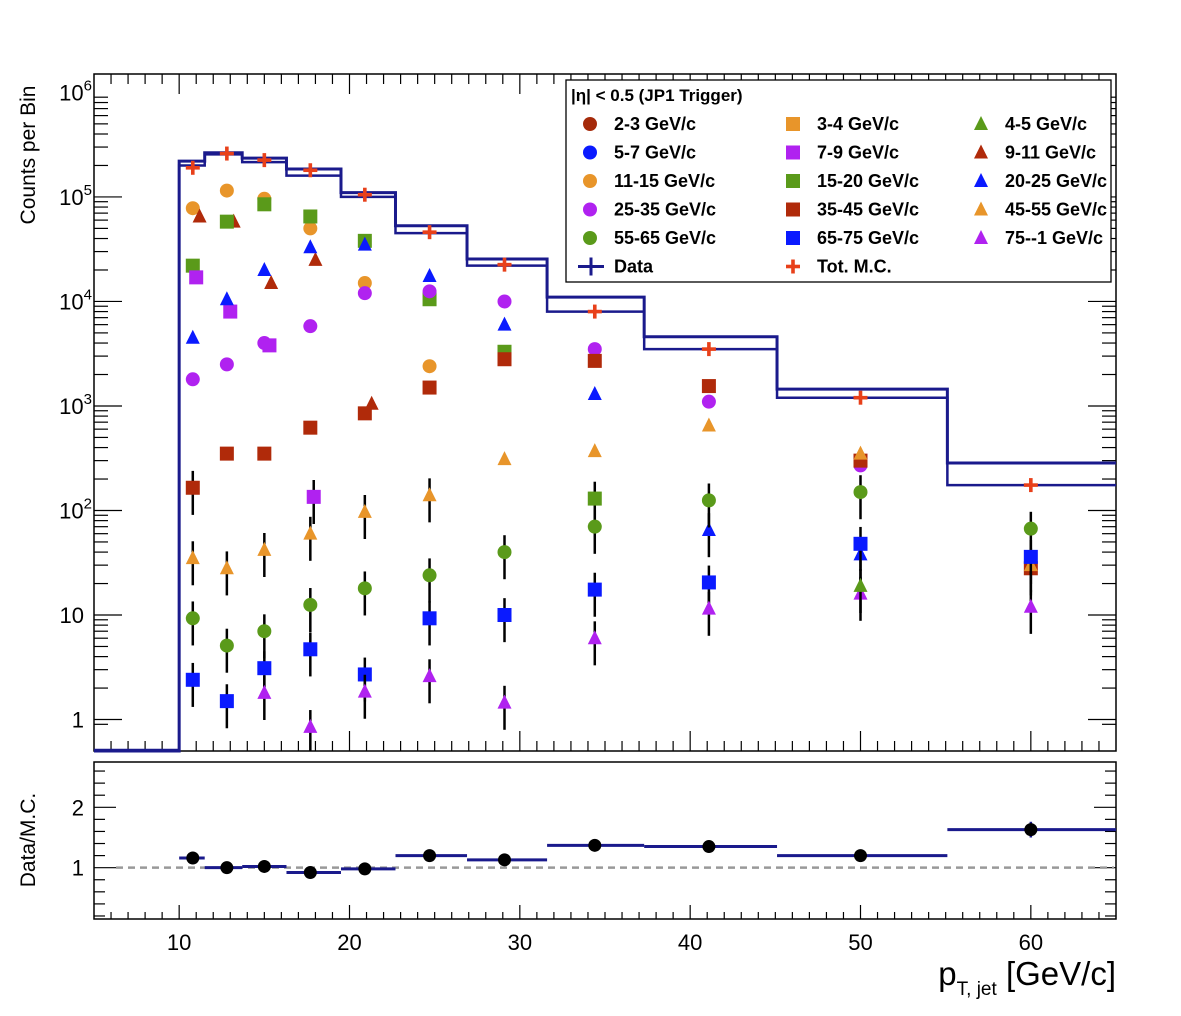 The width and height of the screenshot is (1181, 1016). What do you see at coordinates (349, 942) in the screenshot?
I see `x-tick-label: 20` at bounding box center [349, 942].